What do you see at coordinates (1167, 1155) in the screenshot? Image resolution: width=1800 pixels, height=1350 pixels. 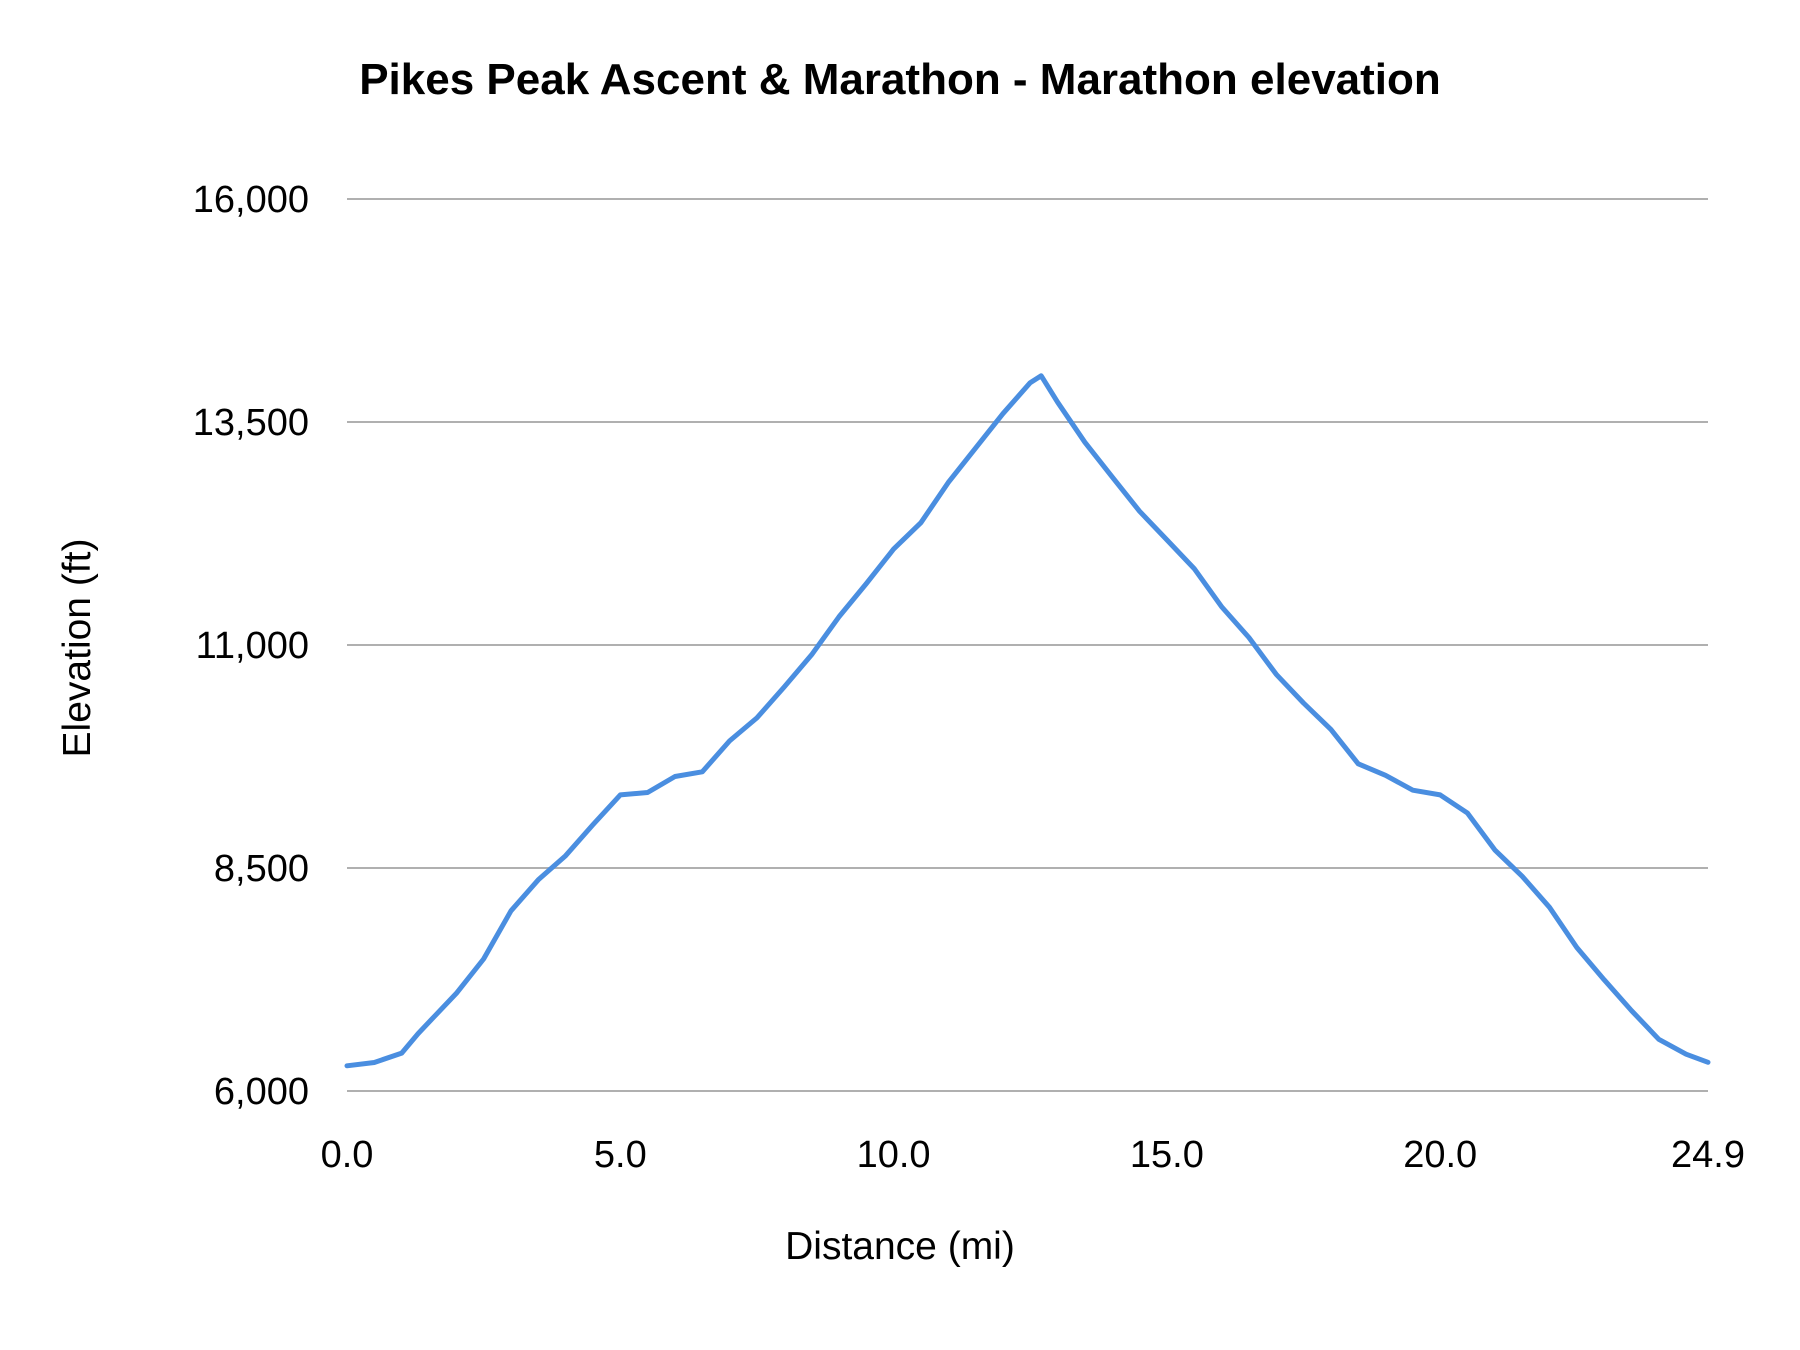 I see `x-tick-label: 15.0` at bounding box center [1167, 1155].